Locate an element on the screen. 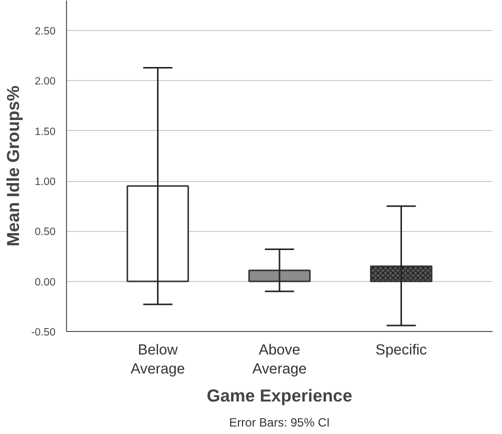 This screenshot has height=434, width=502. y-tick-label: 0.00 is located at coordinates (45, 282).